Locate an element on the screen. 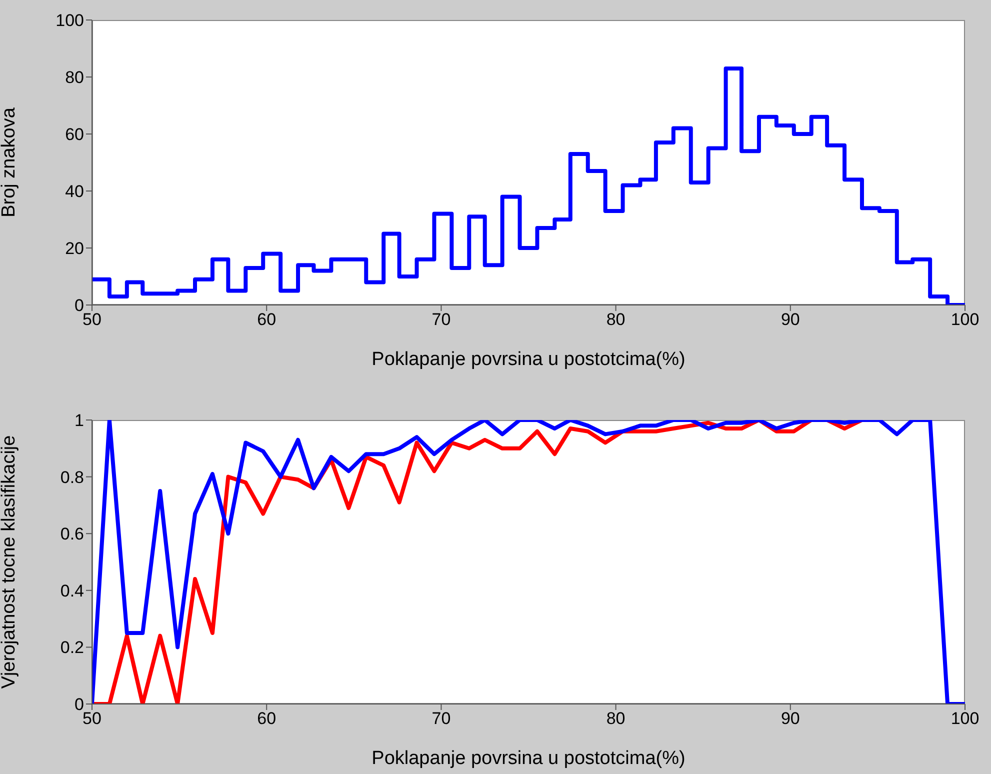 This screenshot has width=991, height=774. y-tick-label: 0.2 is located at coordinates (72, 648).